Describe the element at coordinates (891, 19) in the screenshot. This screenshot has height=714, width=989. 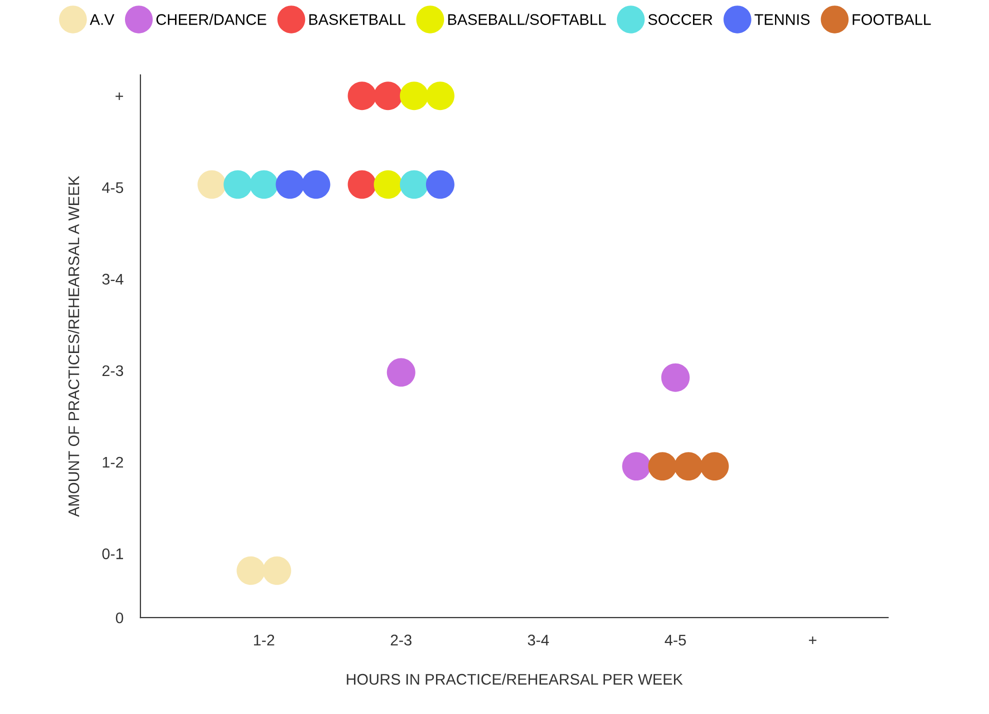
I see `legend-label: FOOTBALL` at that location.